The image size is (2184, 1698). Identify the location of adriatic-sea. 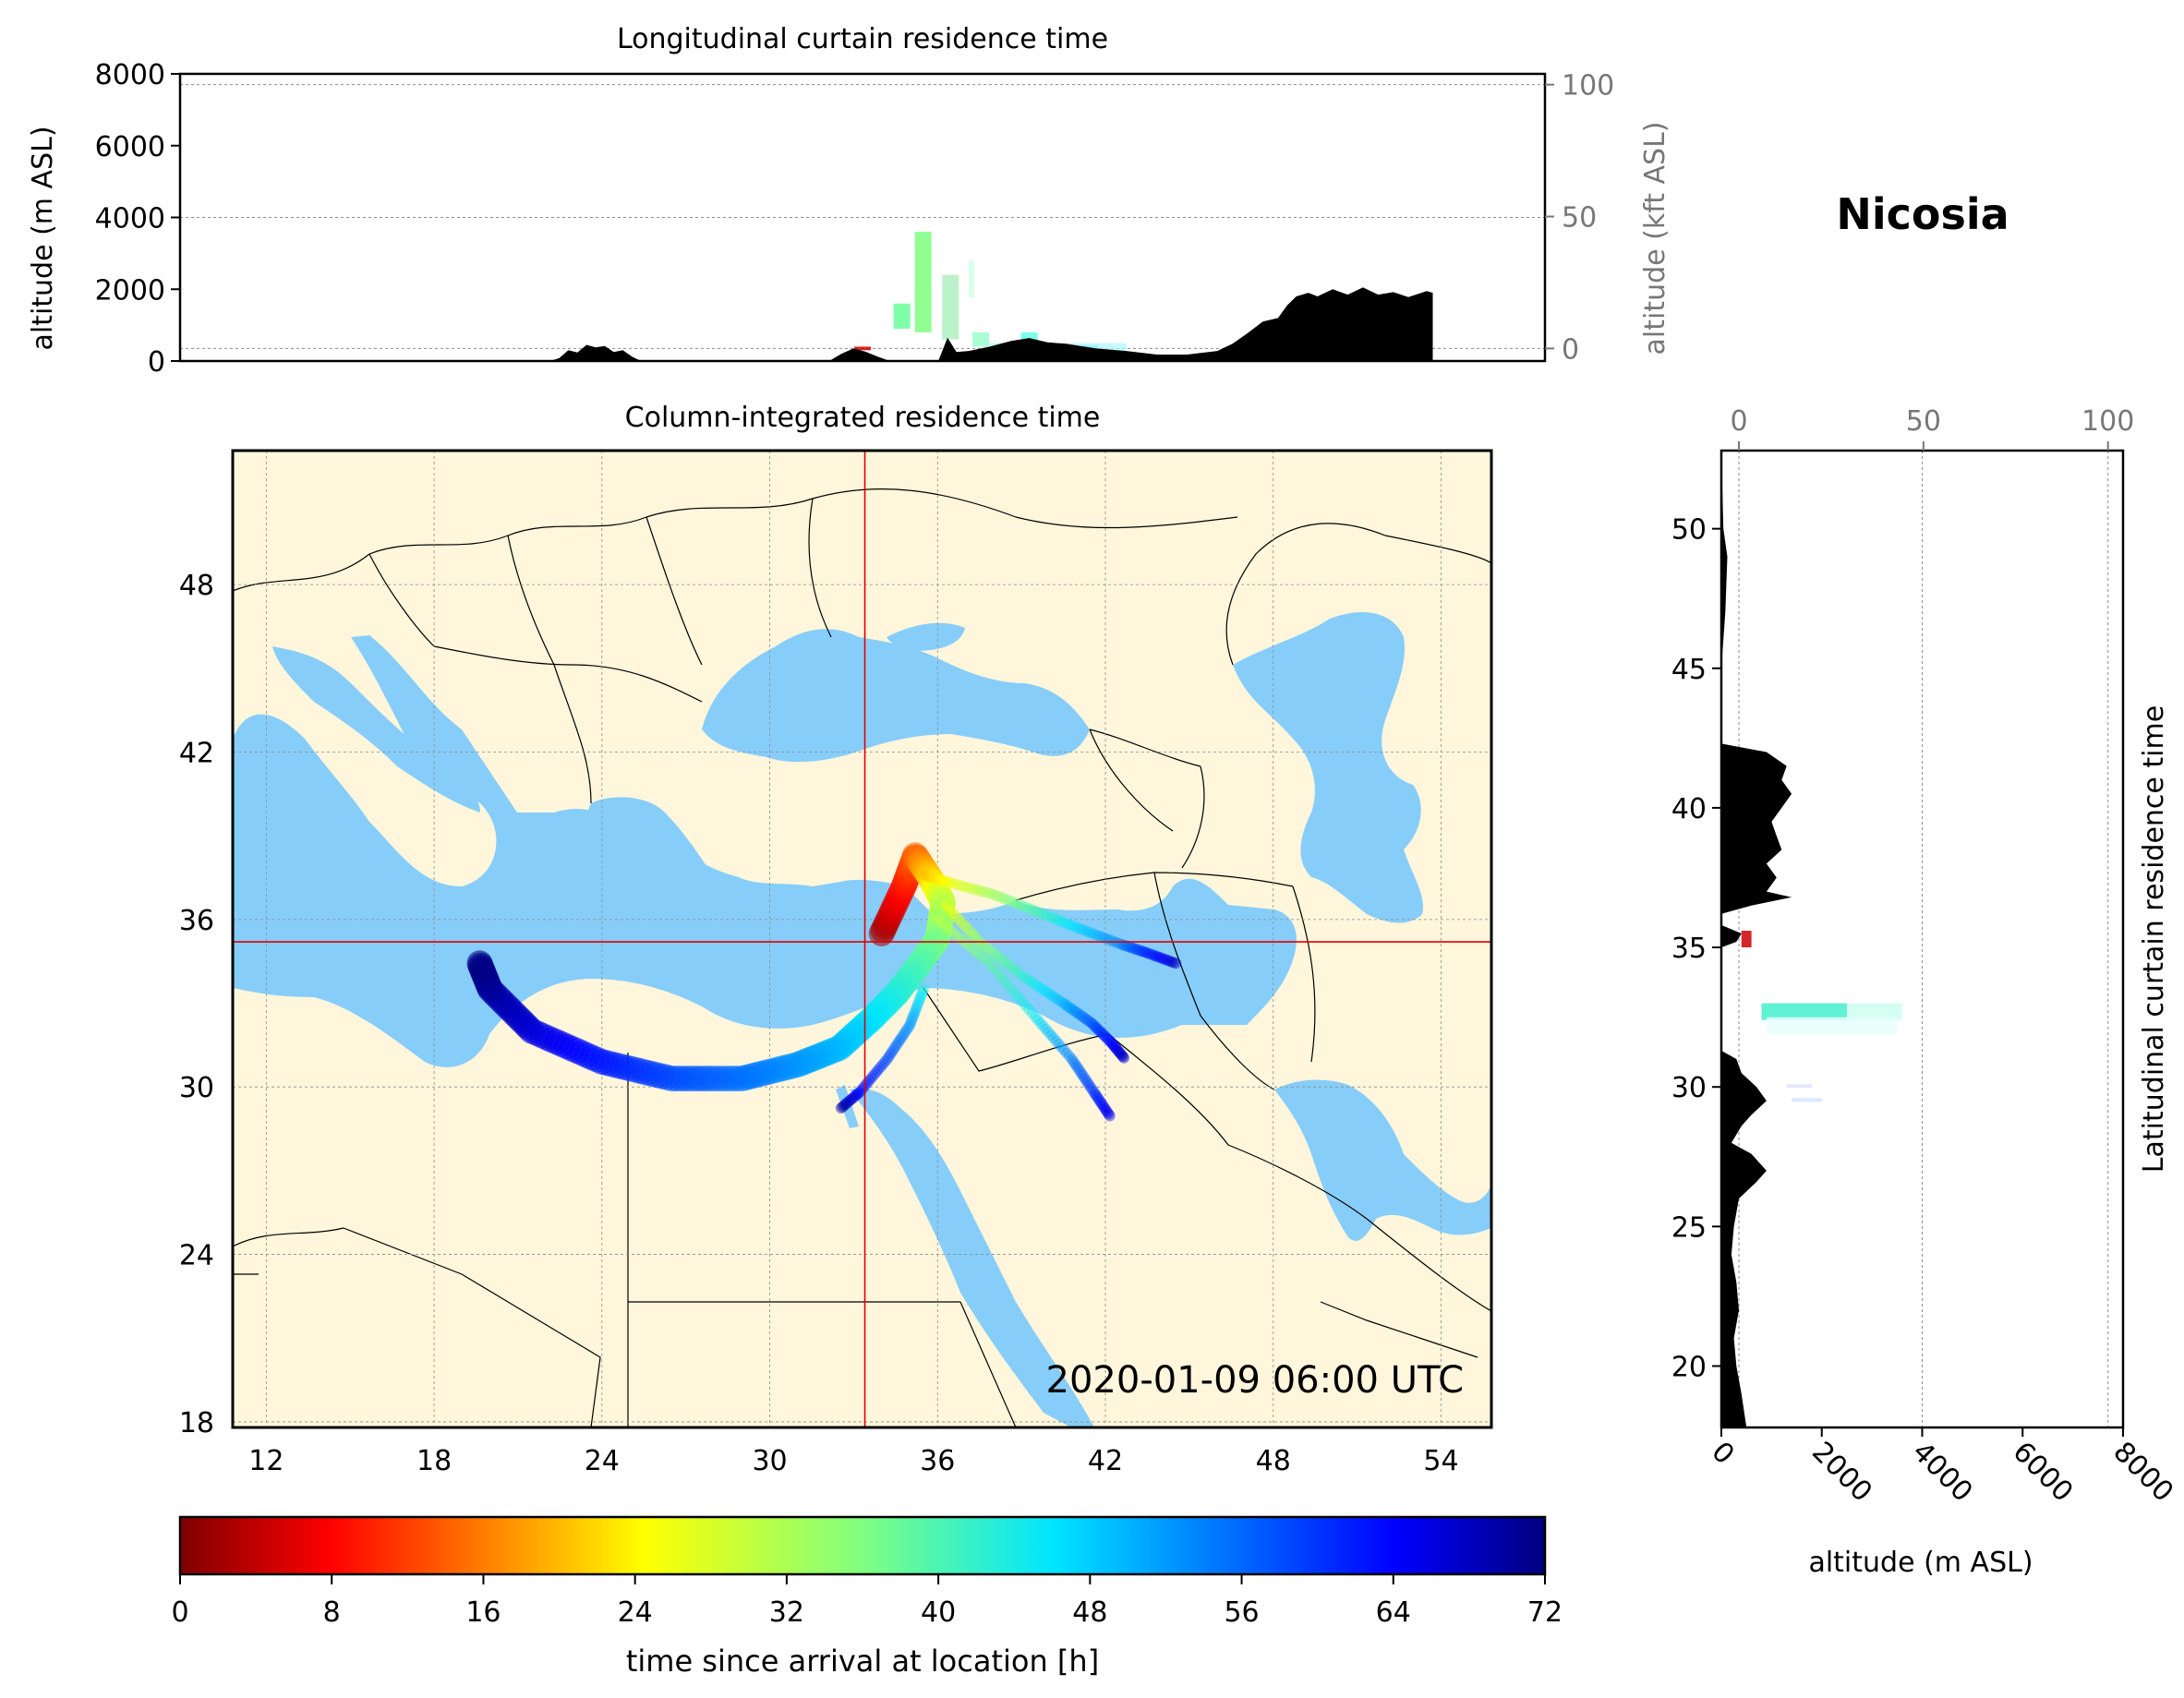
(376, 729).